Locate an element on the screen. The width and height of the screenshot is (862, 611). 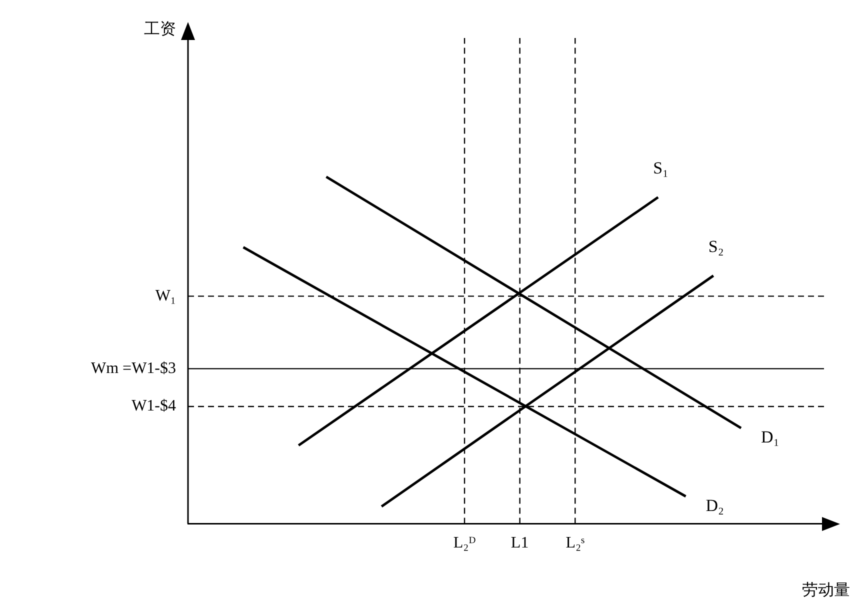
ref-line-label: Wm =W1-$3 is located at coordinates (133, 368).